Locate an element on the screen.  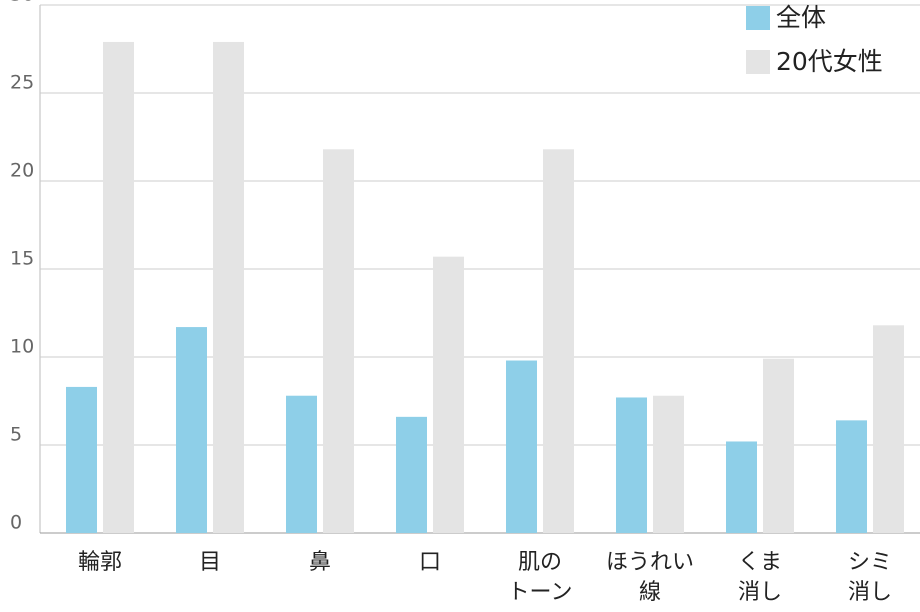
y-tick-label: 5 is located at coordinates (16, 435).